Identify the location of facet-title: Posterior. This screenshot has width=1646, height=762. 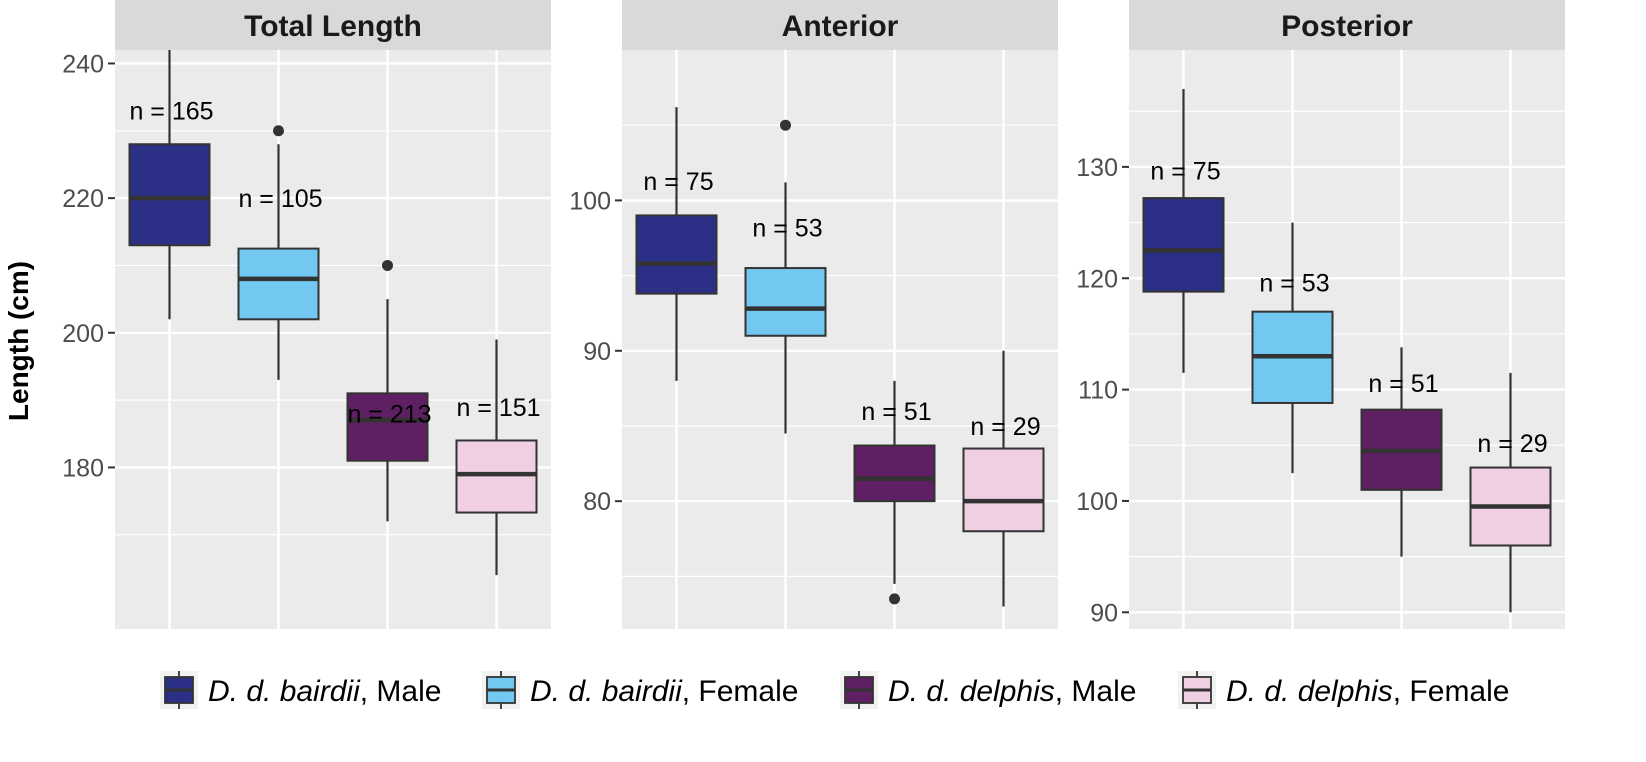
(1347, 26).